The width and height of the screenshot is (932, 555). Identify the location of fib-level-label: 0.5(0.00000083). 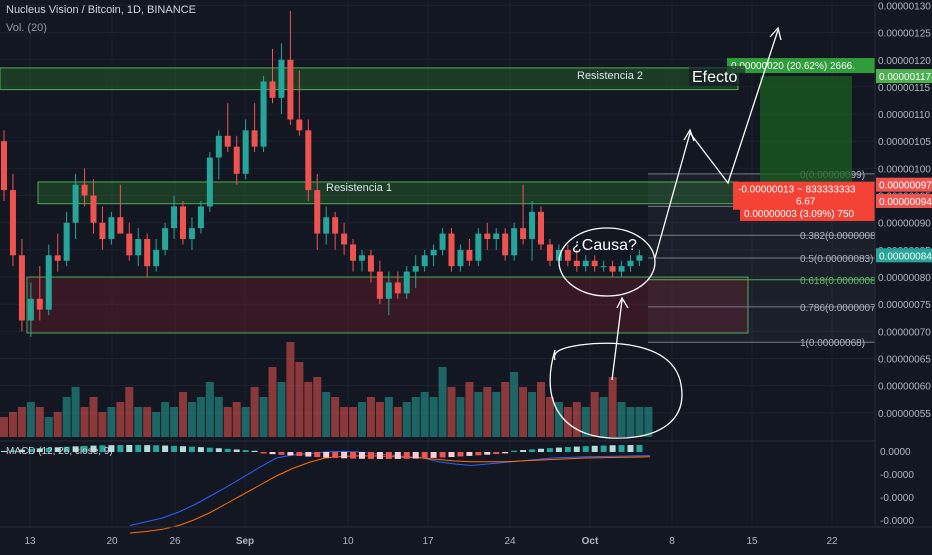
(836, 259).